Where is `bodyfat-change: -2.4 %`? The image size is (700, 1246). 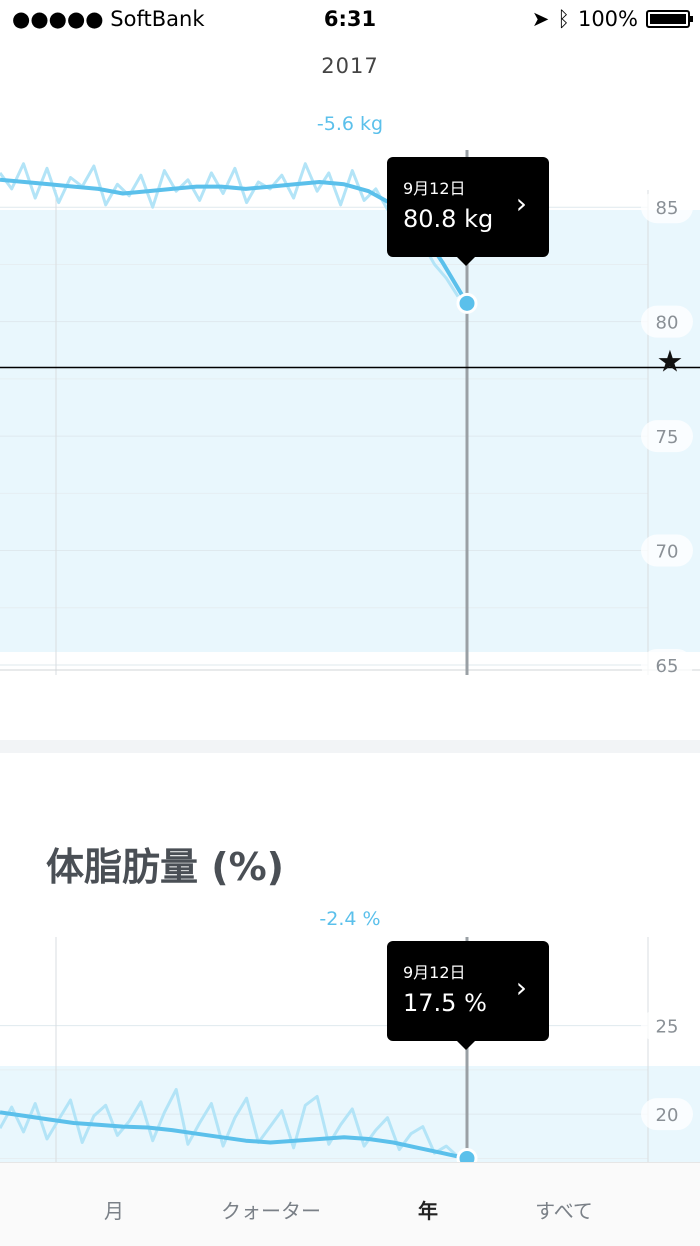 bodyfat-change: -2.4 % is located at coordinates (350, 919).